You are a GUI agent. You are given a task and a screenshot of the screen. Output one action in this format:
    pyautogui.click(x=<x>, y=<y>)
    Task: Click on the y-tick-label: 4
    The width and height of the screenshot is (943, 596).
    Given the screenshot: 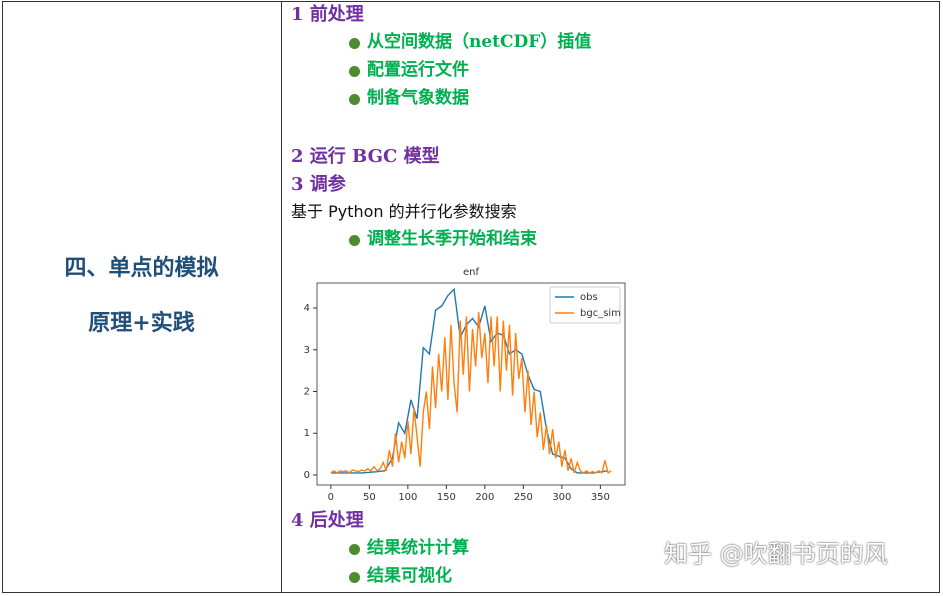 What is the action you would take?
    pyautogui.click(x=307, y=308)
    